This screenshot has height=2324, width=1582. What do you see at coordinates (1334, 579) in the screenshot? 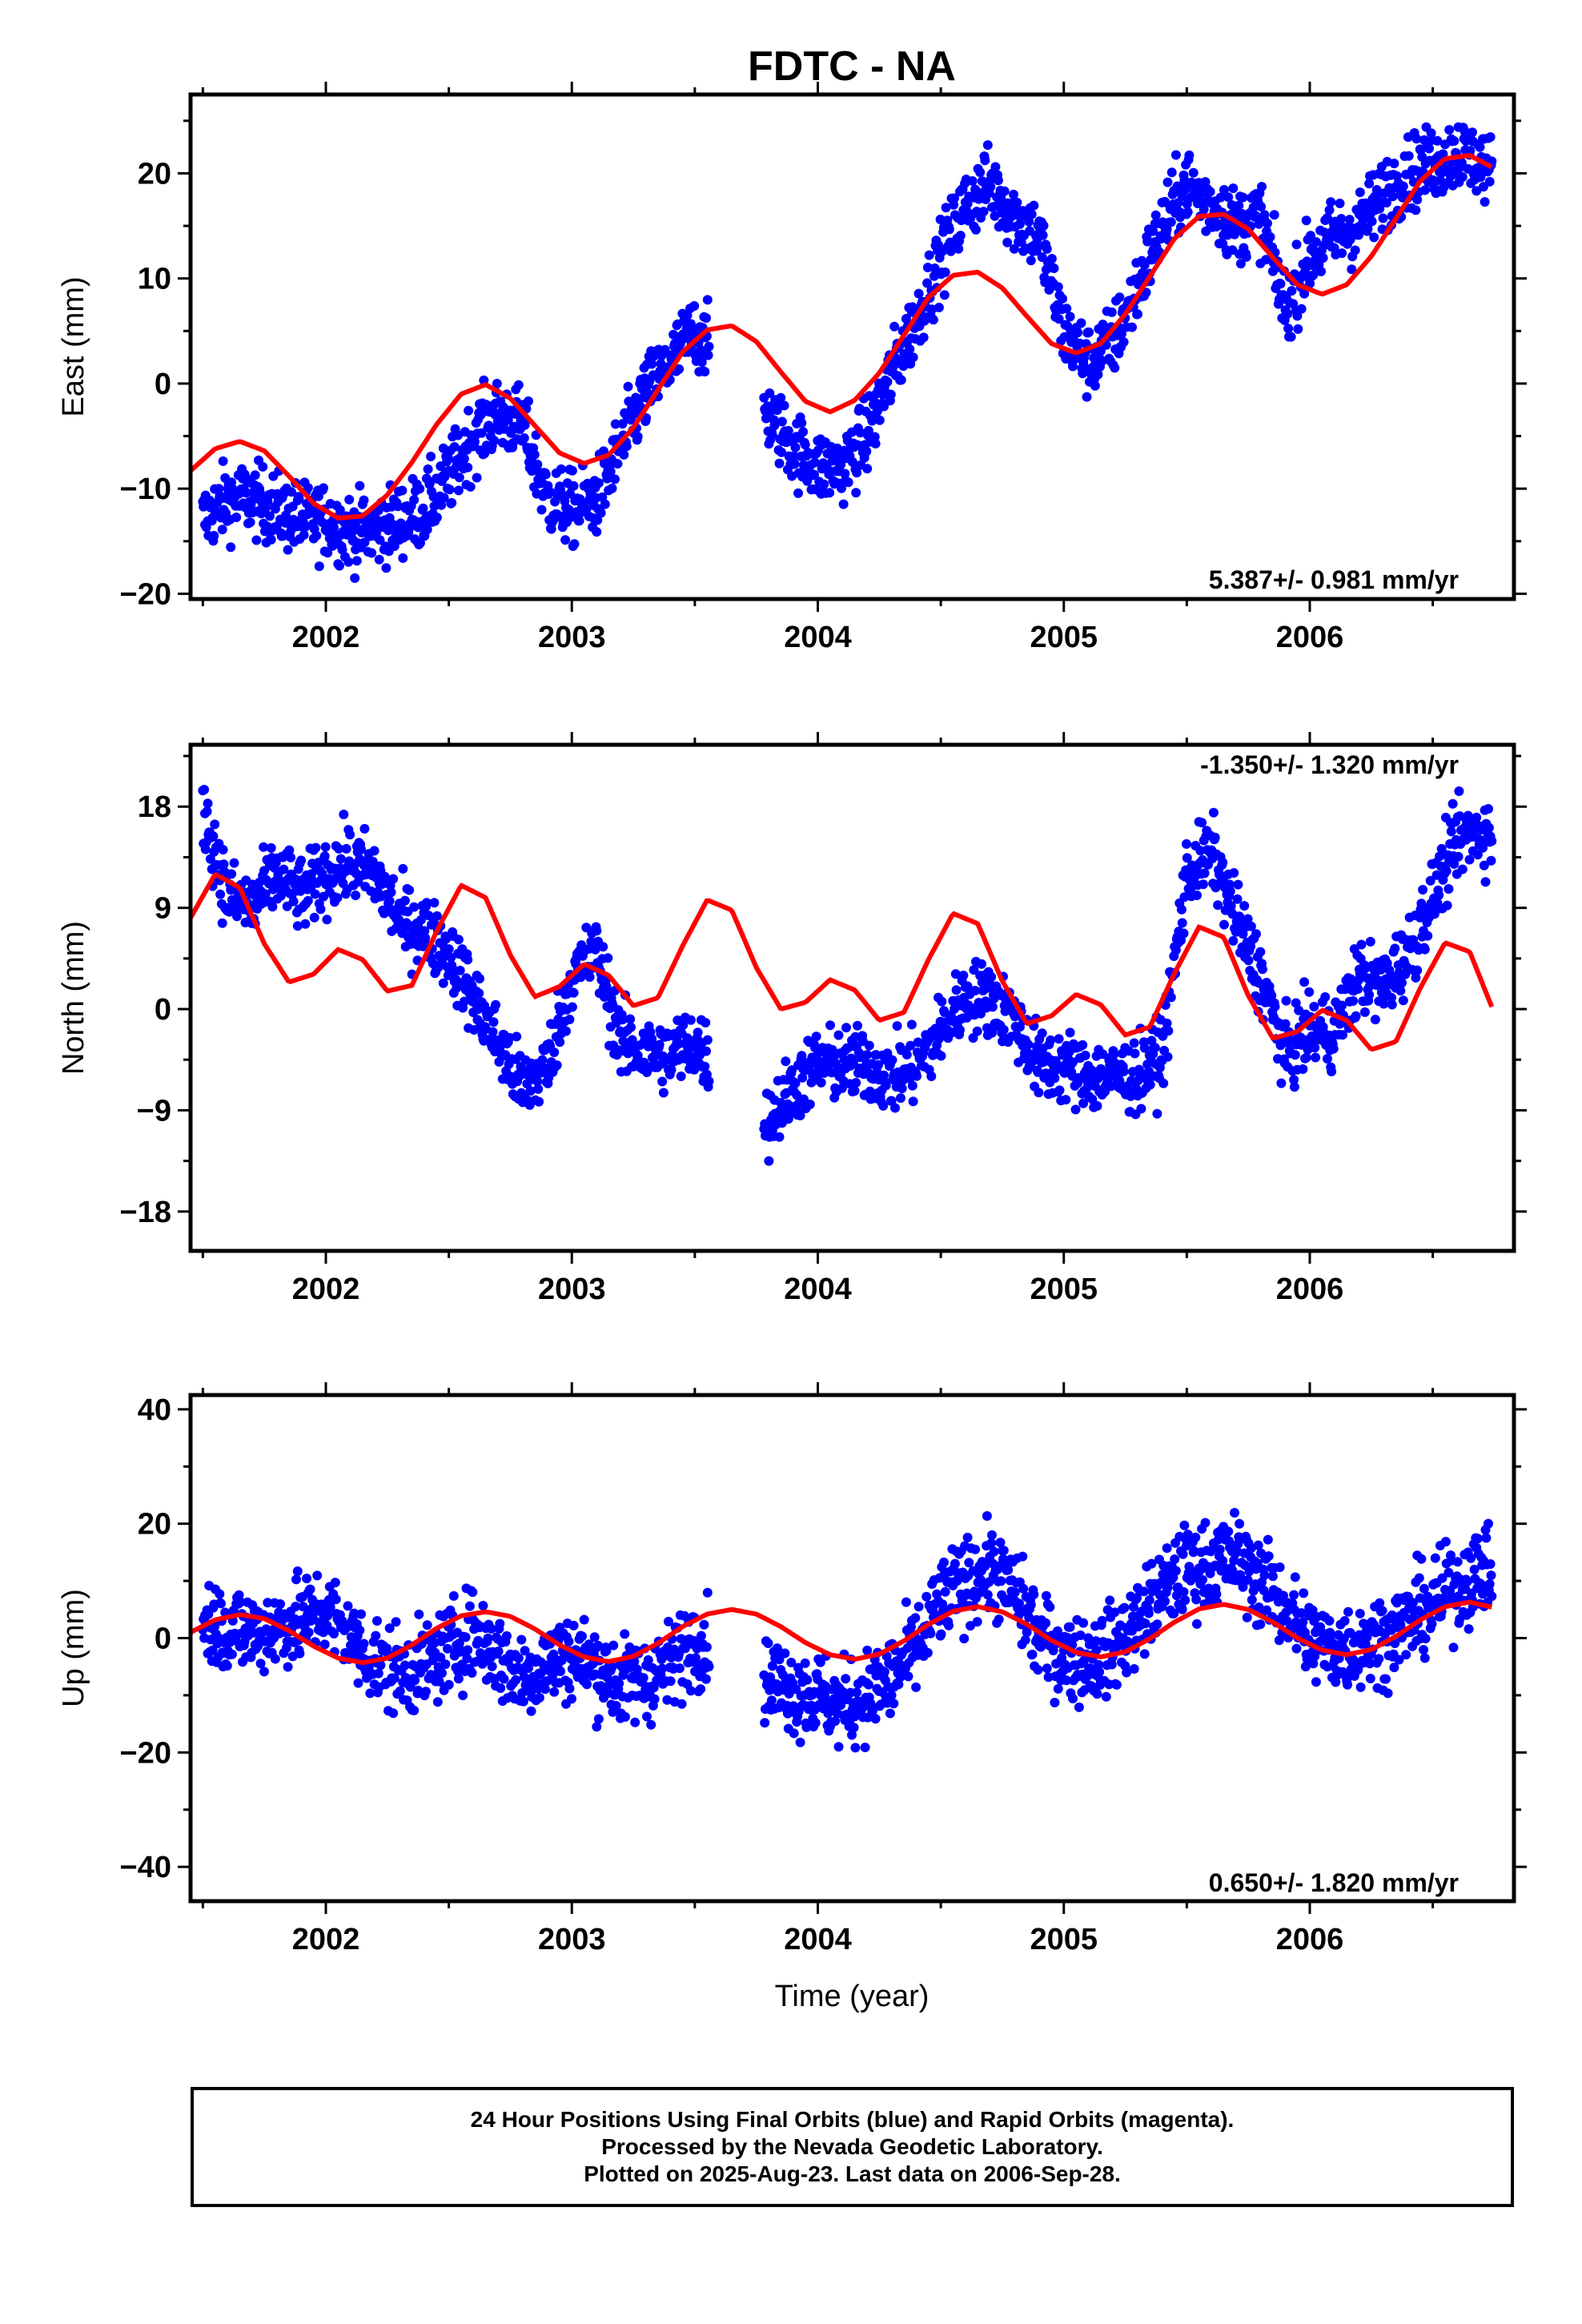
I see `east-rate-label: 5.387+/- 0.981 mm/yr` at bounding box center [1334, 579].